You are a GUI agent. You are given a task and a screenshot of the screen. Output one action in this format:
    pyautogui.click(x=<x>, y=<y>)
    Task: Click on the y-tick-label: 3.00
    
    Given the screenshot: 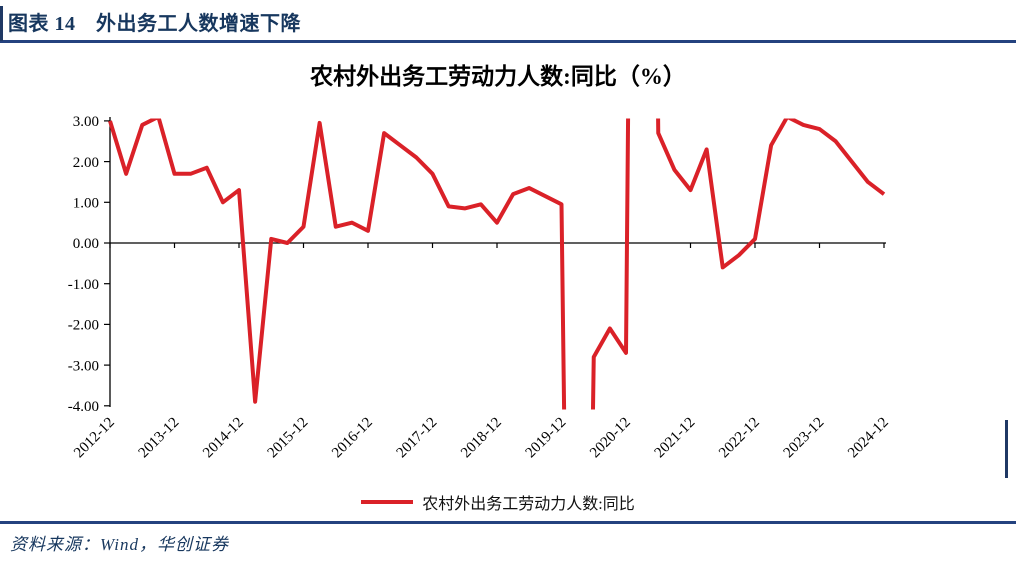 What is the action you would take?
    pyautogui.click(x=86, y=122)
    